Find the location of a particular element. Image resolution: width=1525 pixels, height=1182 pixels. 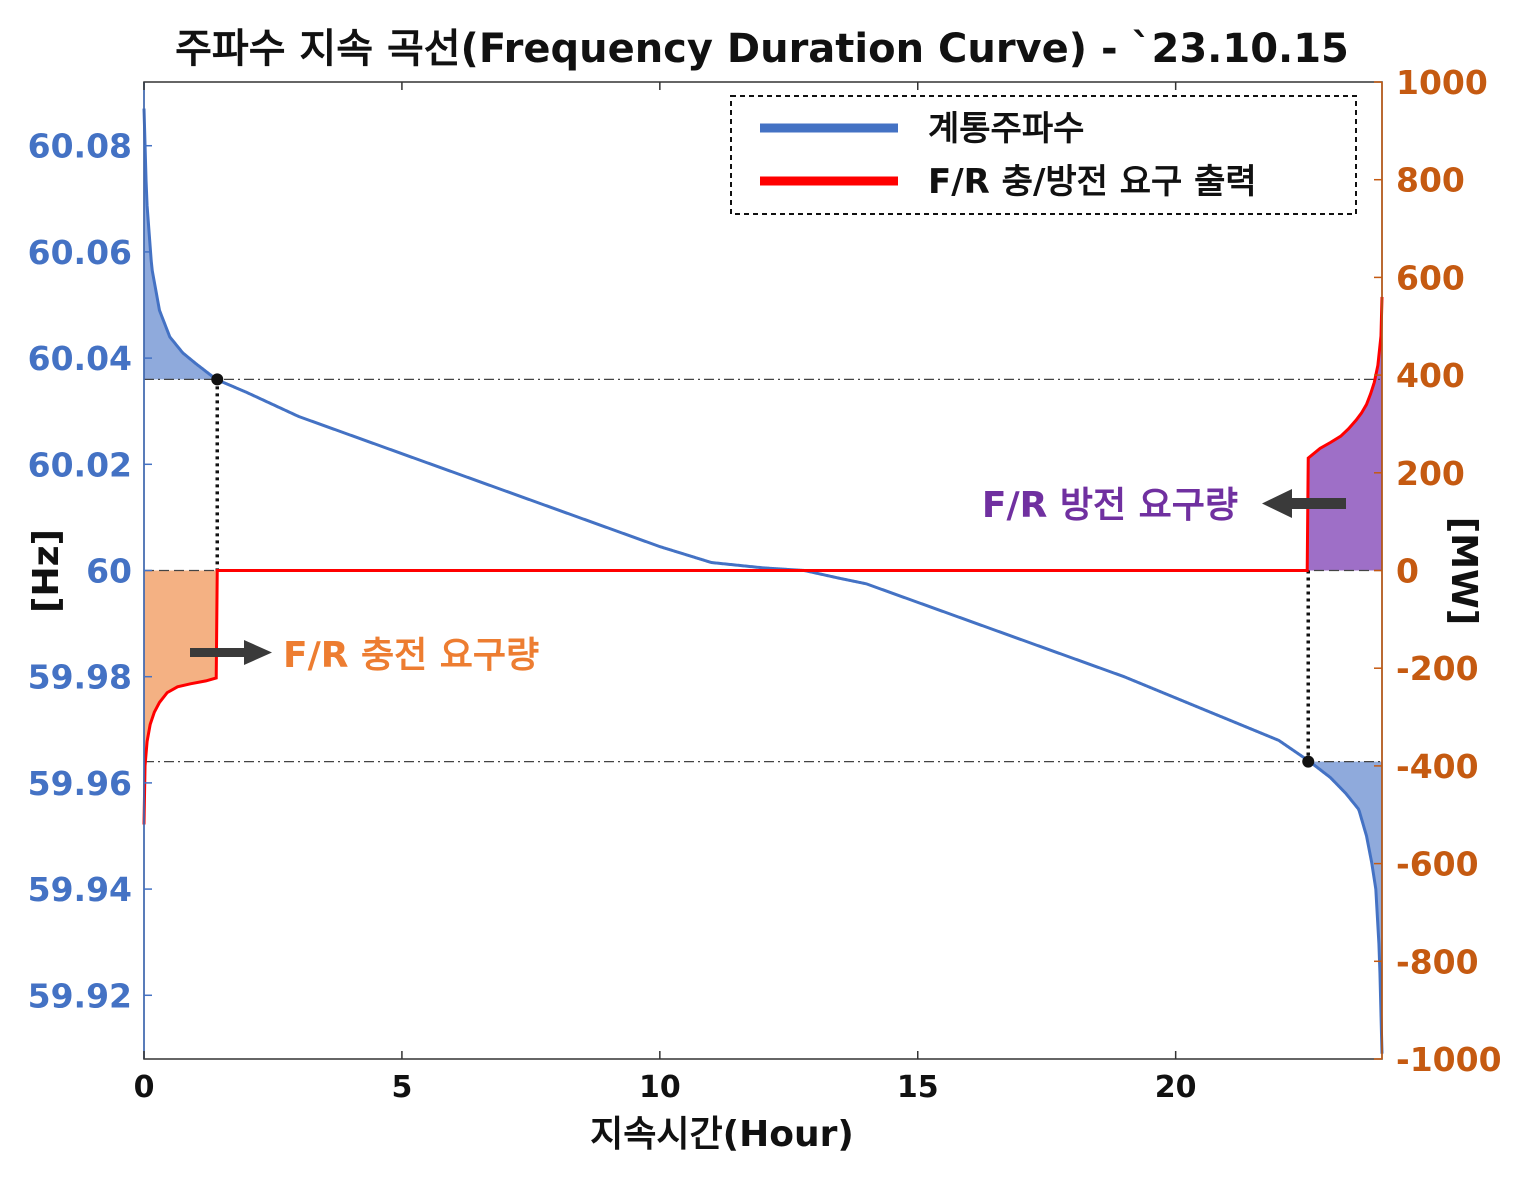

left-tick-label: 60.08 is located at coordinates (80, 146).